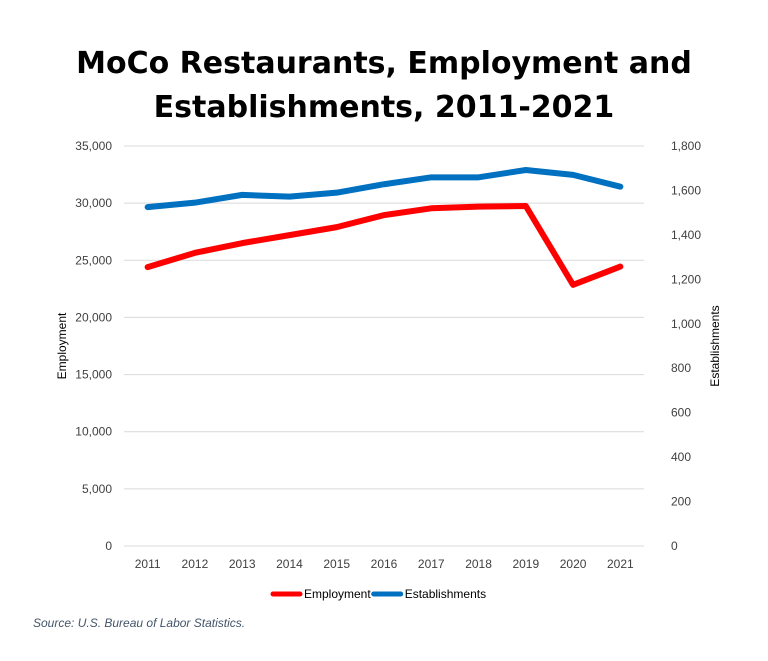 This screenshot has width=768, height=661. What do you see at coordinates (686, 146) in the screenshot?
I see `y2-tick-label: 1,800` at bounding box center [686, 146].